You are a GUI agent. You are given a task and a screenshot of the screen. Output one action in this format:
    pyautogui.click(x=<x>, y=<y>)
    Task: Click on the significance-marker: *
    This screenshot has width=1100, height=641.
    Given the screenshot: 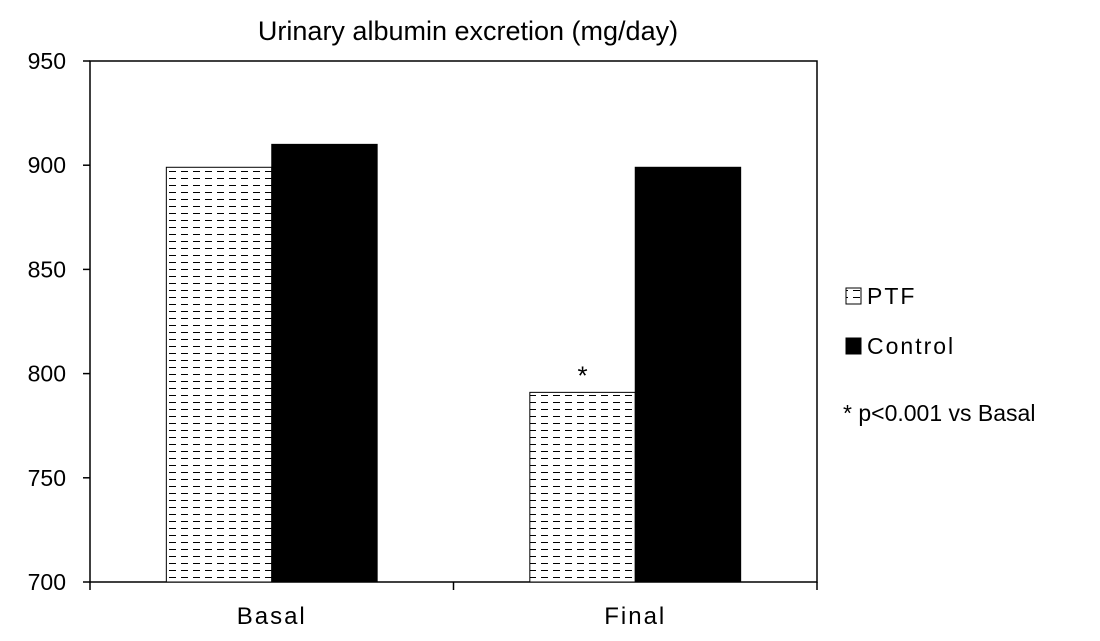 What is the action you would take?
    pyautogui.click(x=582, y=375)
    